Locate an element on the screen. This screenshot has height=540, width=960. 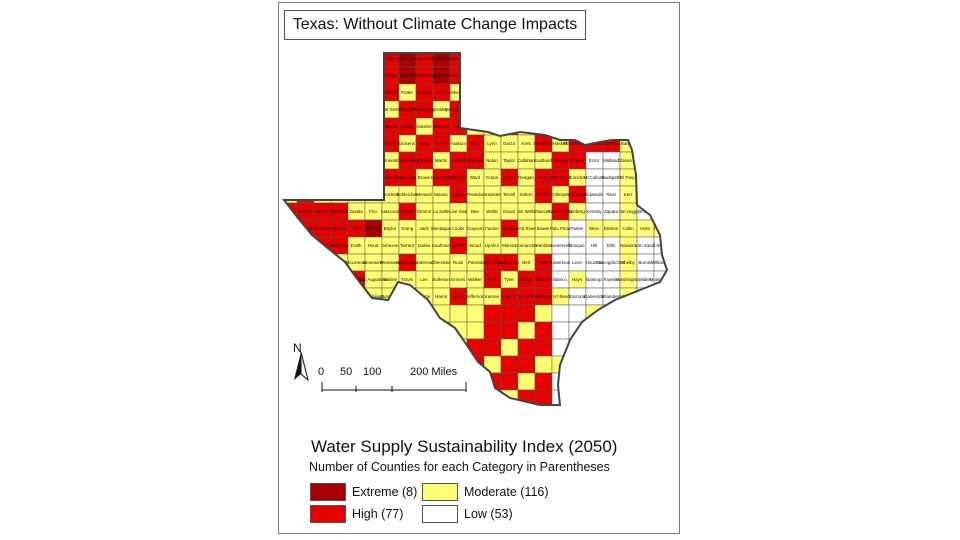
county-label: Brown is located at coordinates (424, 177).